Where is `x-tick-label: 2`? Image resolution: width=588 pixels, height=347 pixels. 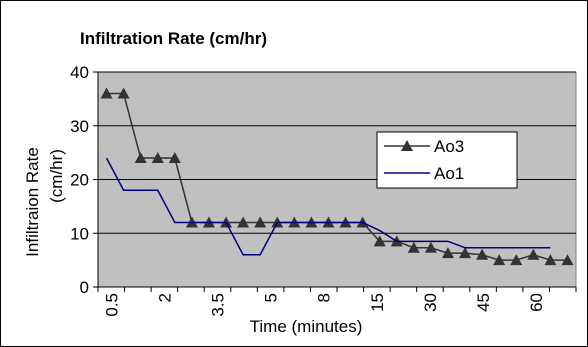 x-tick-label: 2 is located at coordinates (164, 297).